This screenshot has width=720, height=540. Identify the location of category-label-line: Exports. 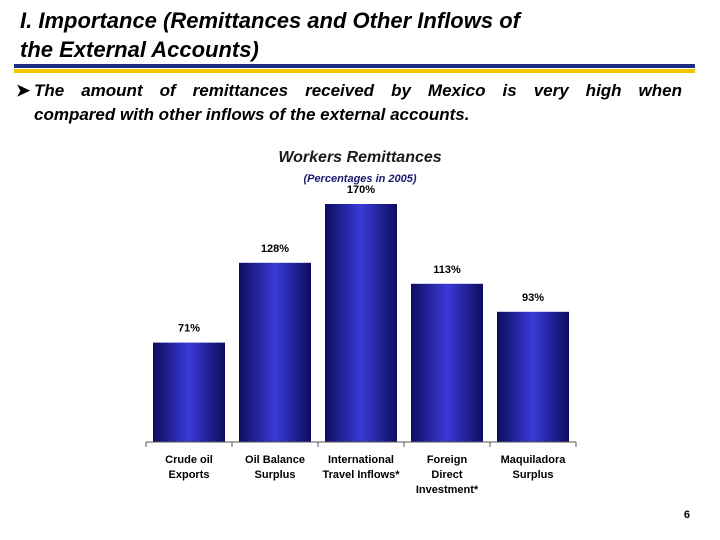
(189, 475).